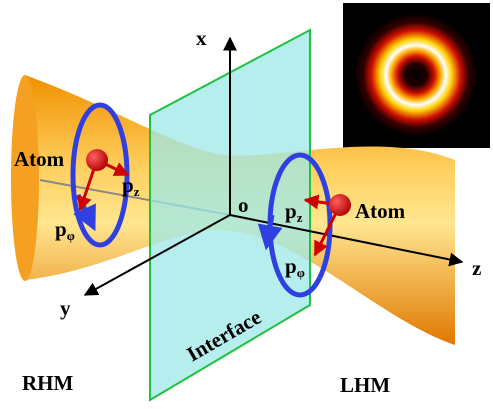 Image resolution: width=493 pixels, height=409 pixels. I want to click on axis-label: z, so click(476, 268).